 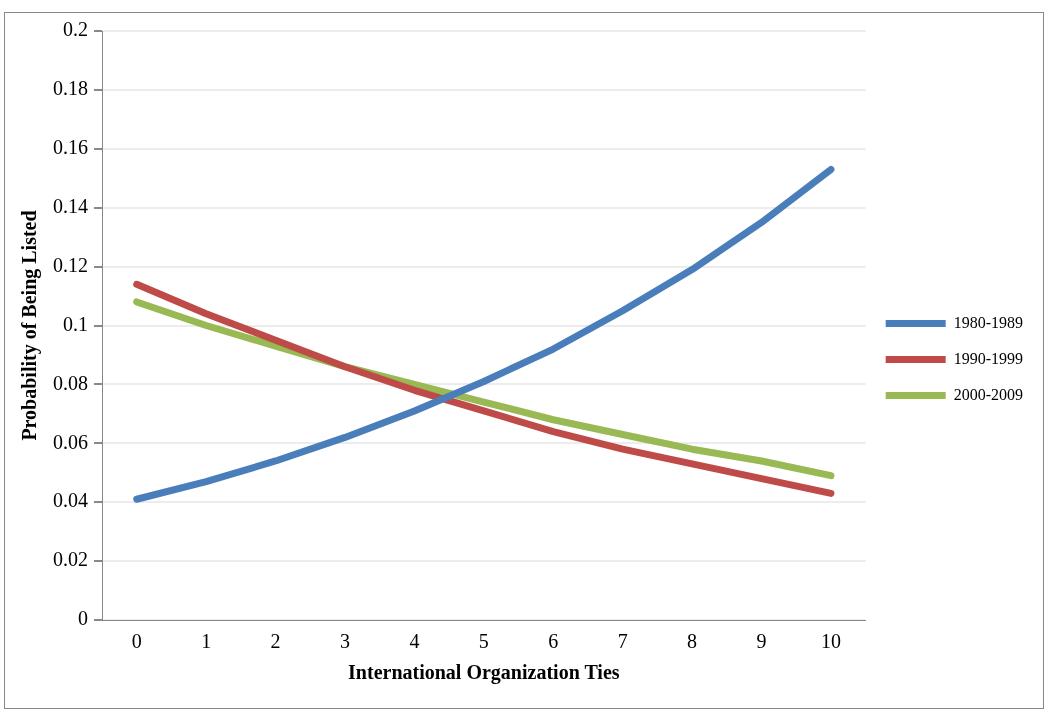 I want to click on x-tick-label: 2, so click(x=275, y=641).